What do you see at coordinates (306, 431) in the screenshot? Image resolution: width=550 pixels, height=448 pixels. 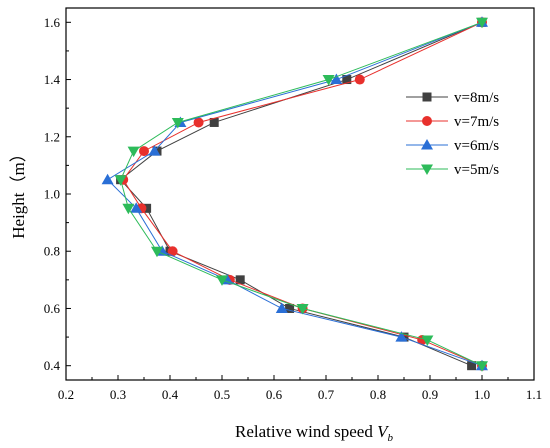 I see `x-axis-label-text: Relative wind speed` at bounding box center [306, 431].